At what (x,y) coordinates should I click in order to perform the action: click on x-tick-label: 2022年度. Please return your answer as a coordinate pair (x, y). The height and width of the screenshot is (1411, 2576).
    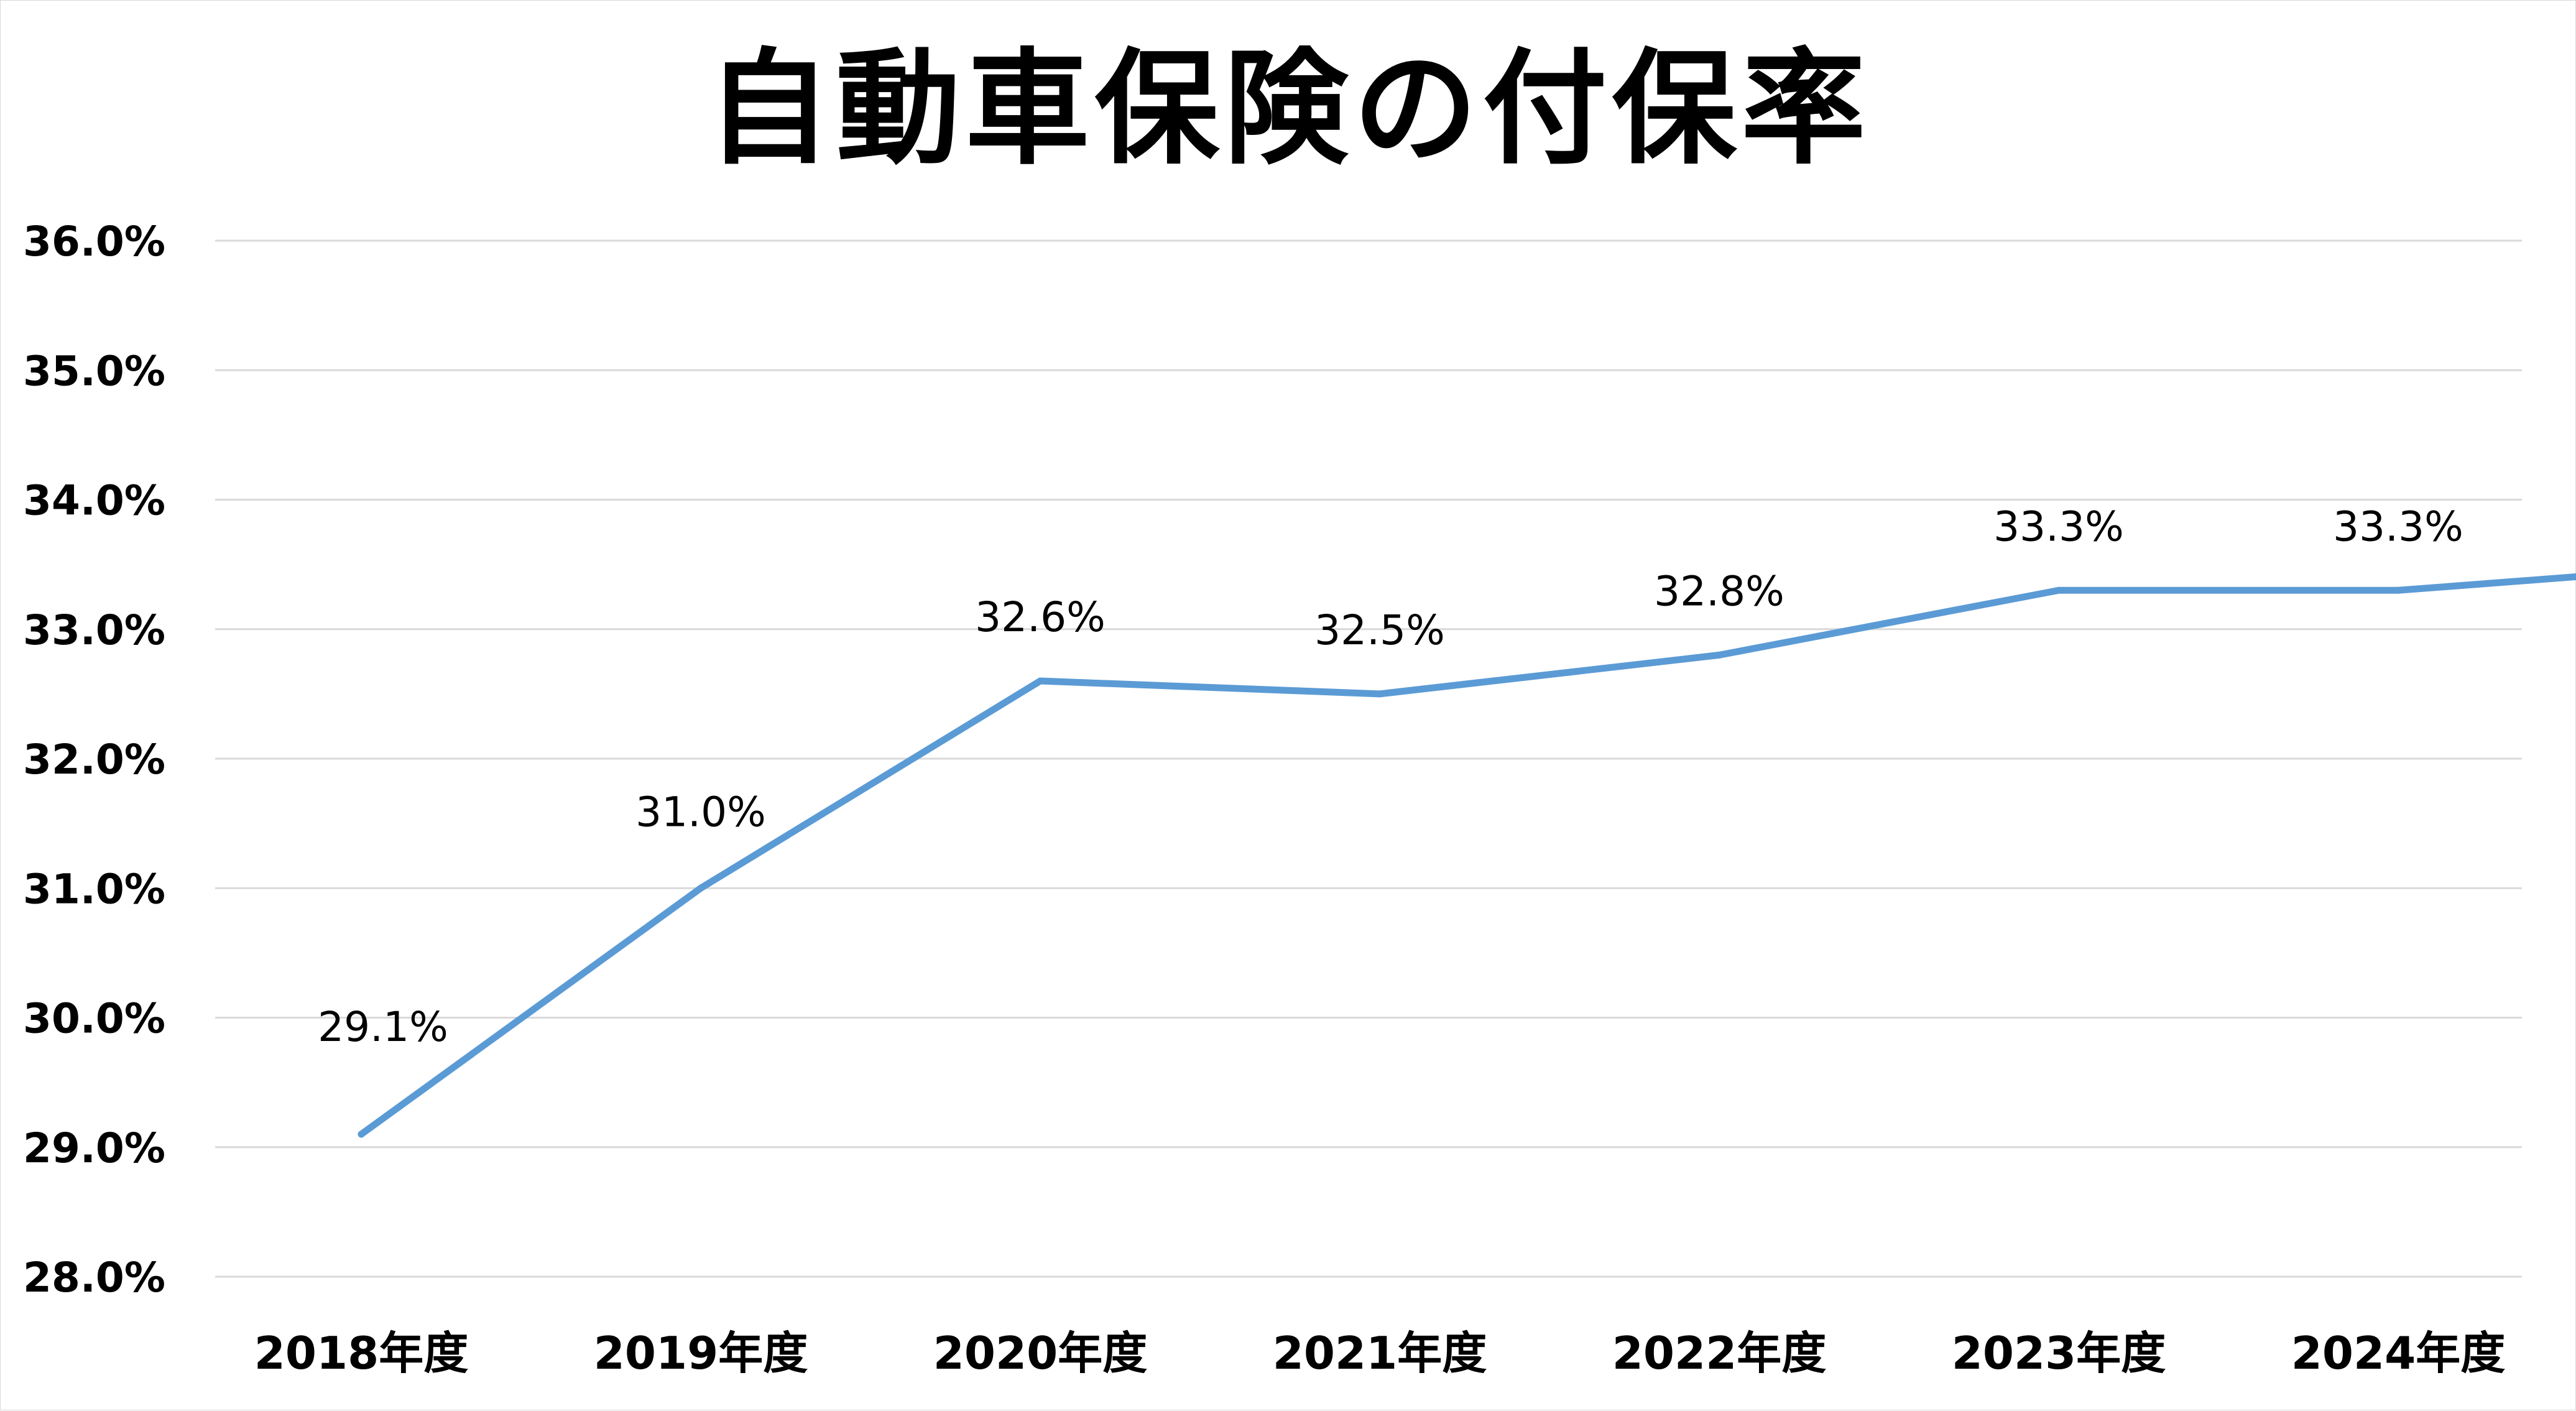
    Looking at the image, I should click on (1719, 1353).